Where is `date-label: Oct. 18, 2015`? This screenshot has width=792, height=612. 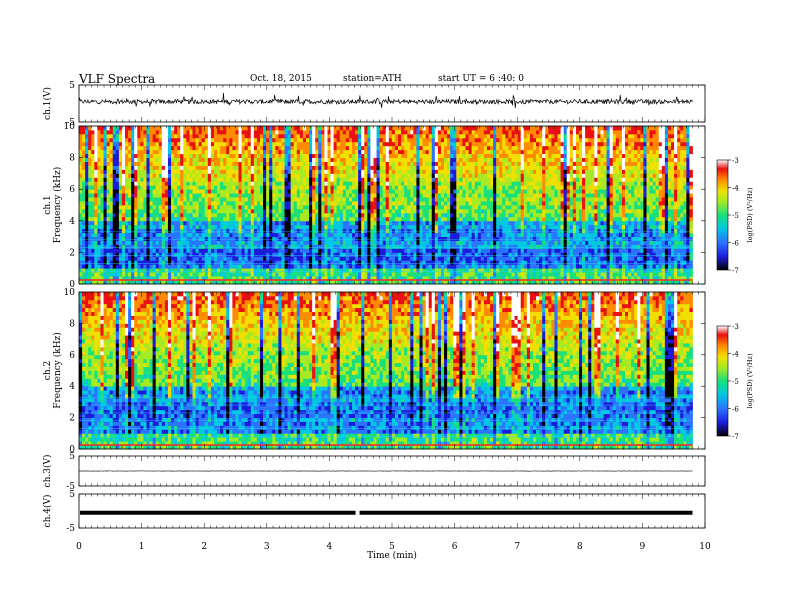
date-label: Oct. 18, 2015 is located at coordinates (281, 79).